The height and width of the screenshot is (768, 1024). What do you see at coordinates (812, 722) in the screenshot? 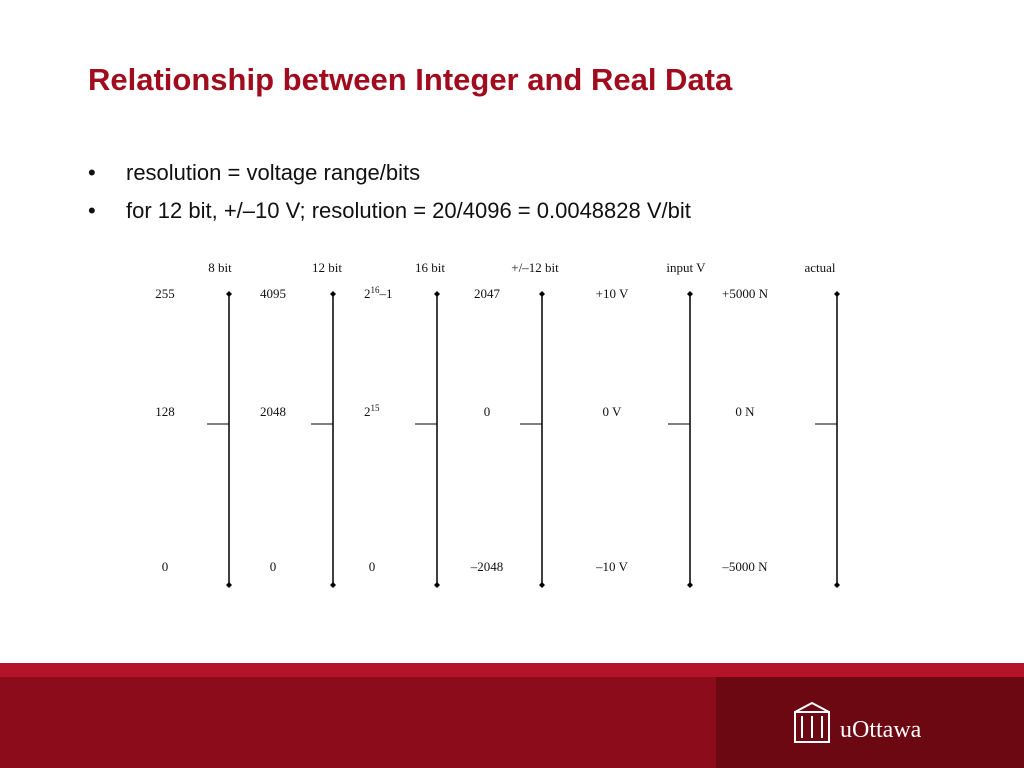
I see `logo-icon` at bounding box center [812, 722].